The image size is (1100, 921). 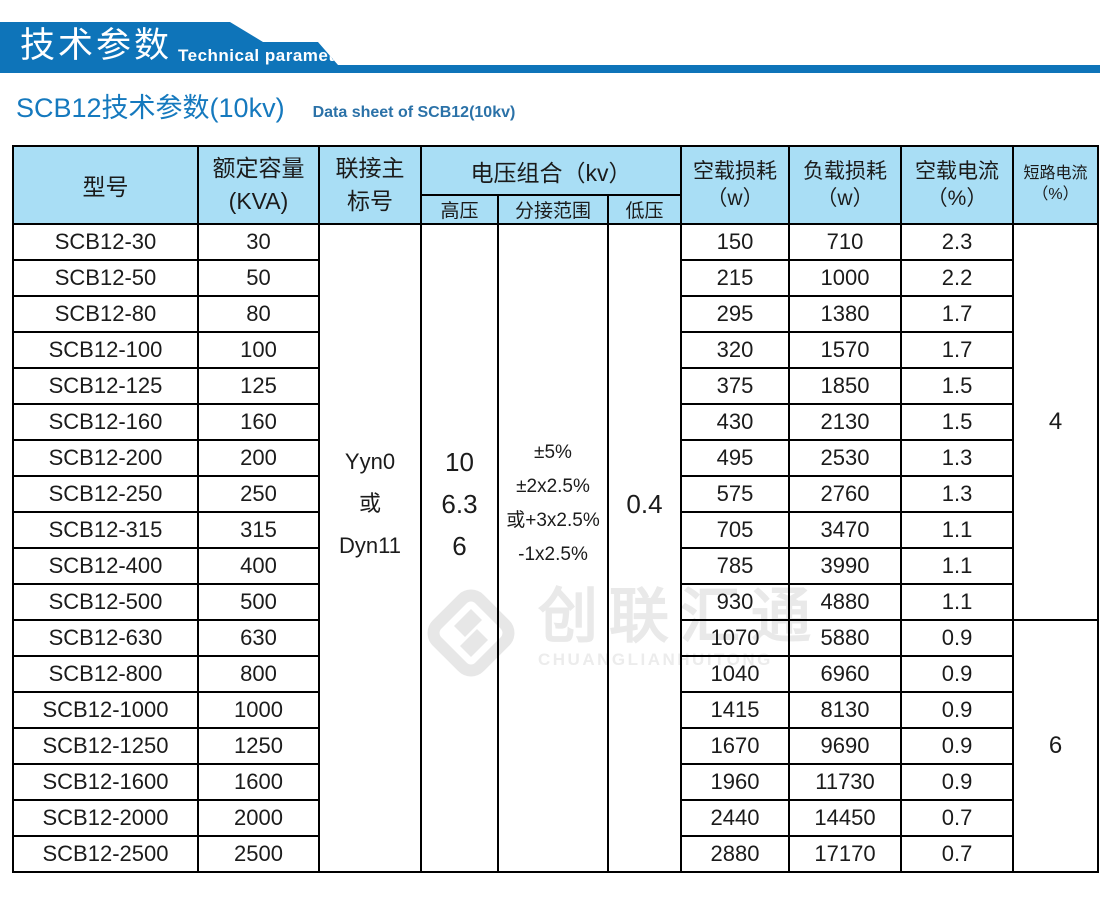 I want to click on cell-capacity: 1250, so click(x=258, y=746).